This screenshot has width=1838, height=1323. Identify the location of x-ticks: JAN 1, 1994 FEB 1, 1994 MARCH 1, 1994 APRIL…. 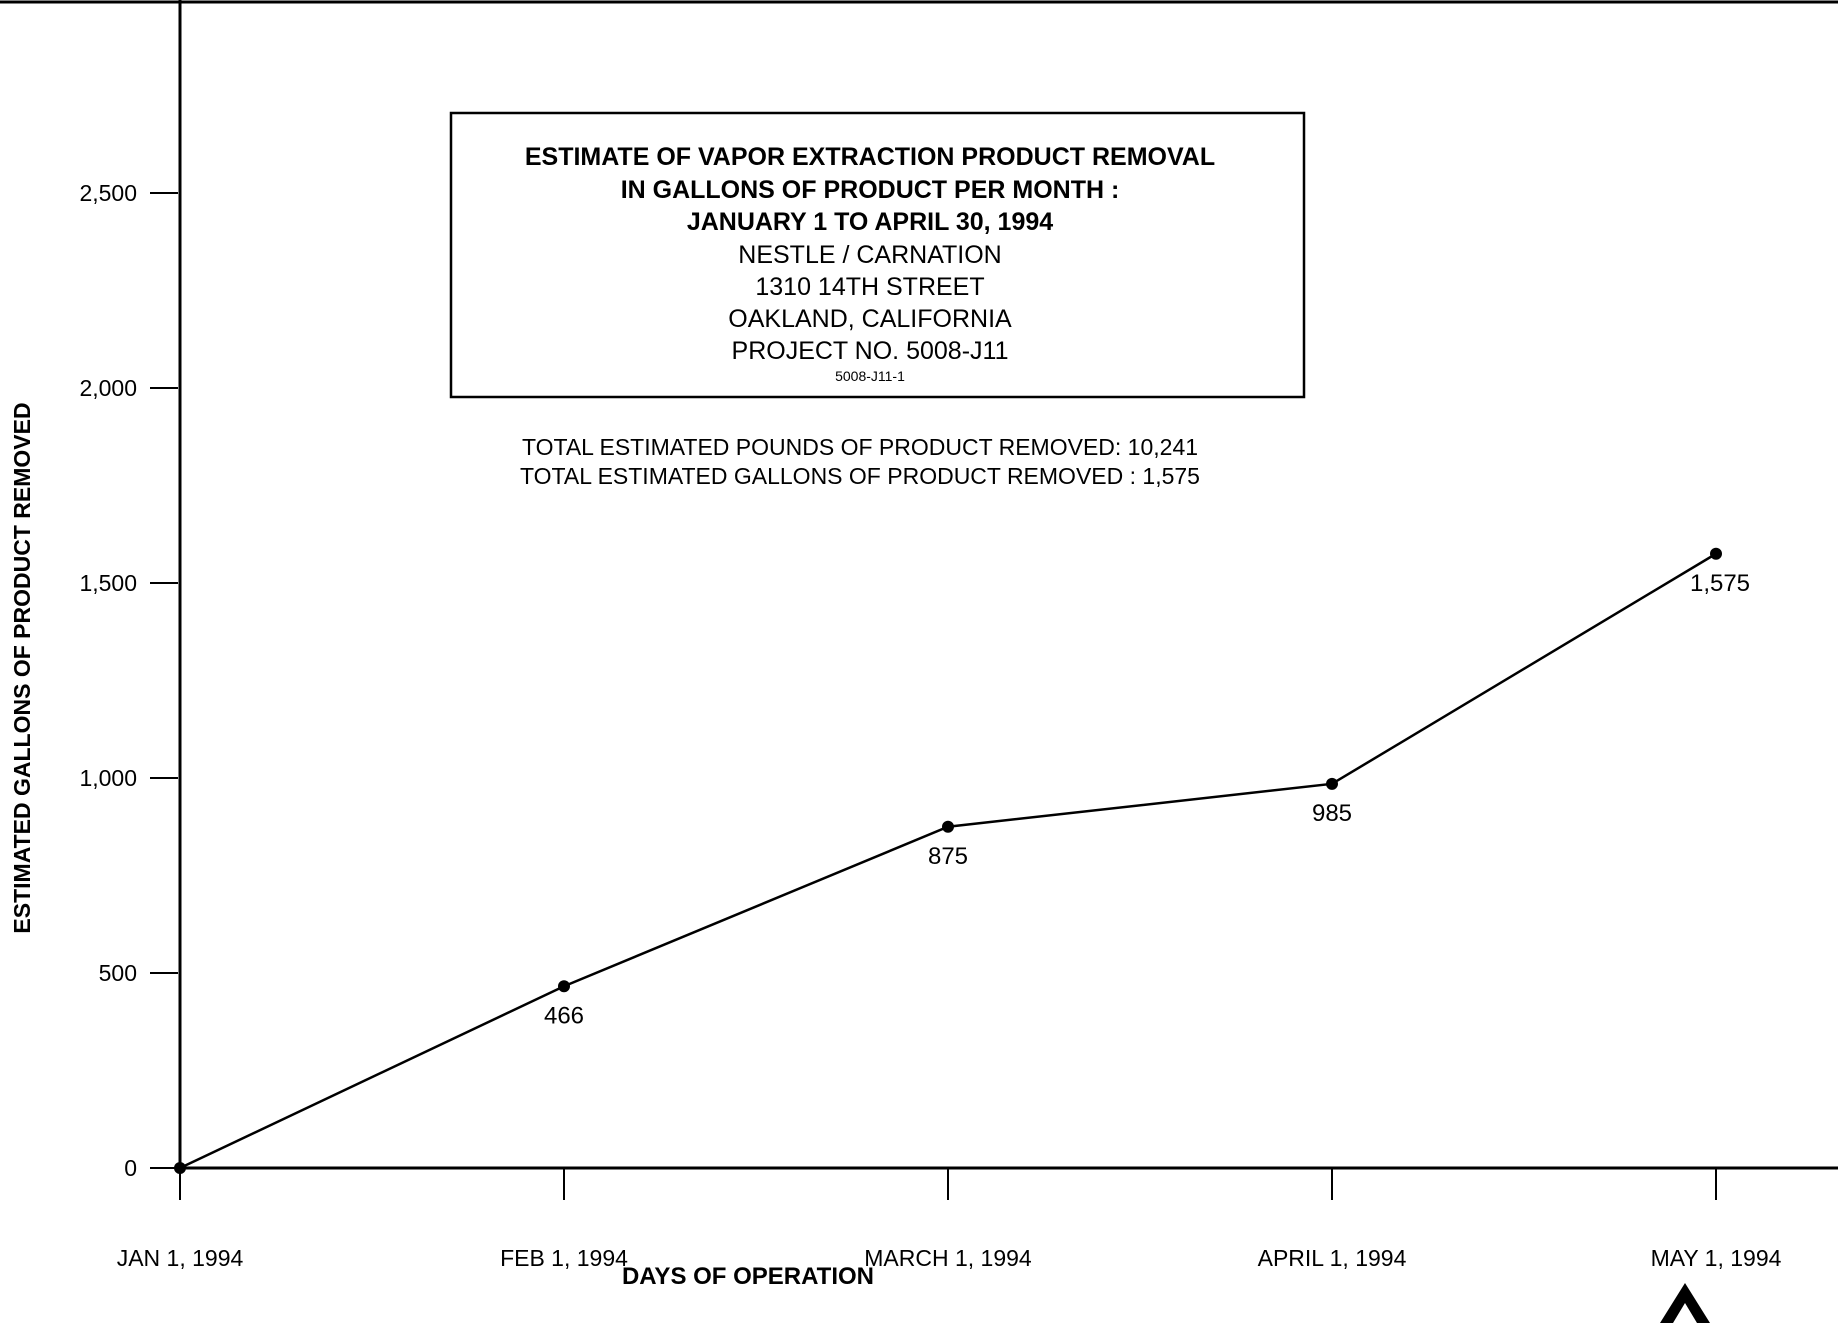
(949, 1219).